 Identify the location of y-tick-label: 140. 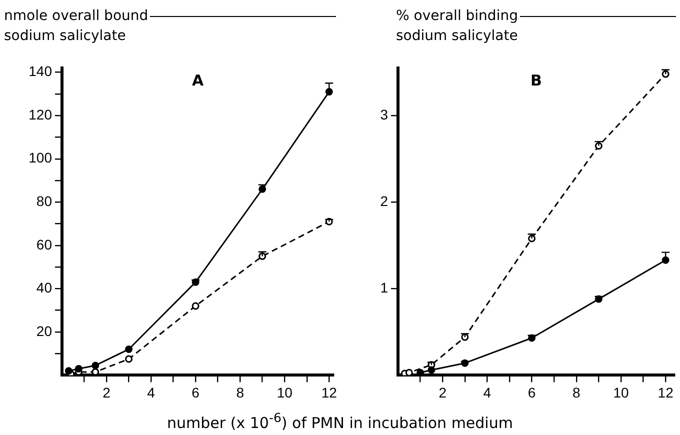
(40, 71).